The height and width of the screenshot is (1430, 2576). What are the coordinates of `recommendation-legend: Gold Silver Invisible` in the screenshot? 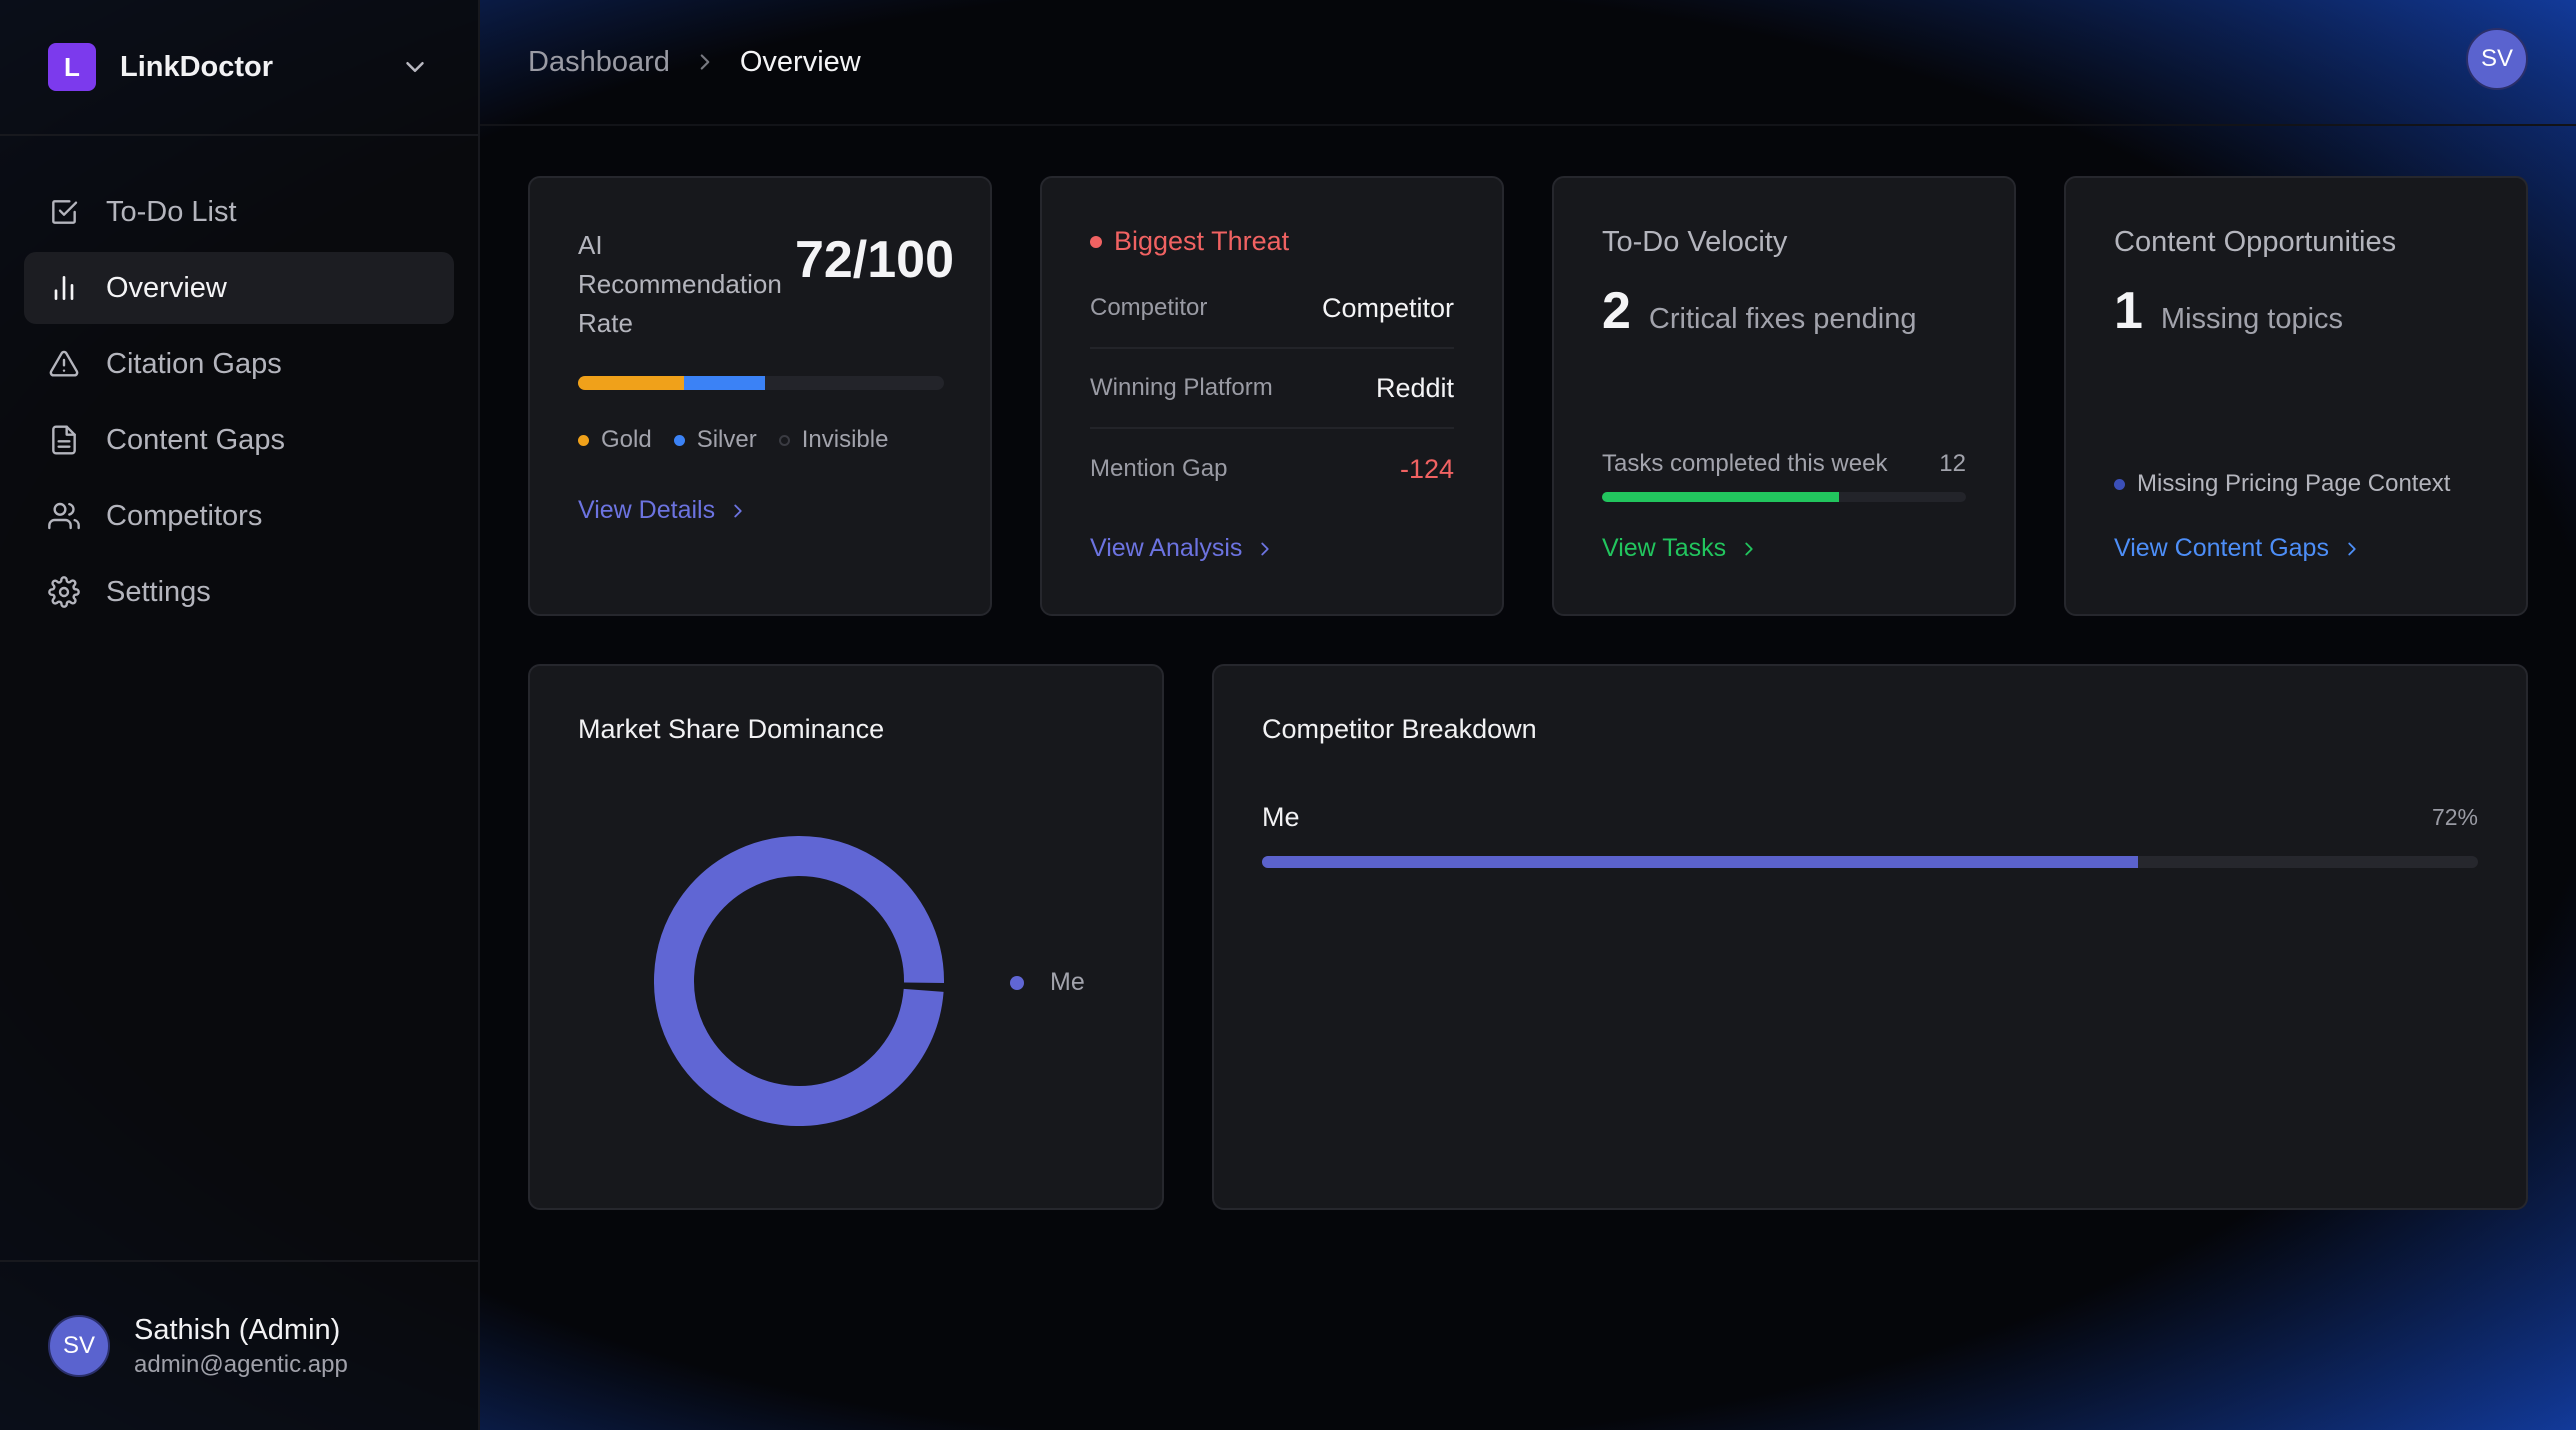 It's located at (733, 440).